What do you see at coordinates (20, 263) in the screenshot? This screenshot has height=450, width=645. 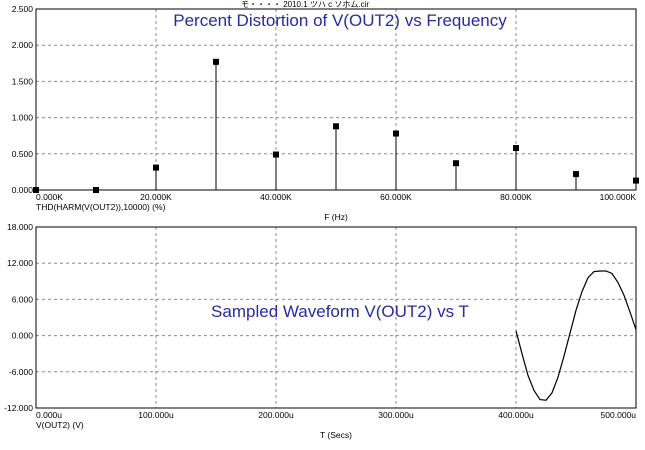 I see `y-tick-label: 12.000` at bounding box center [20, 263].